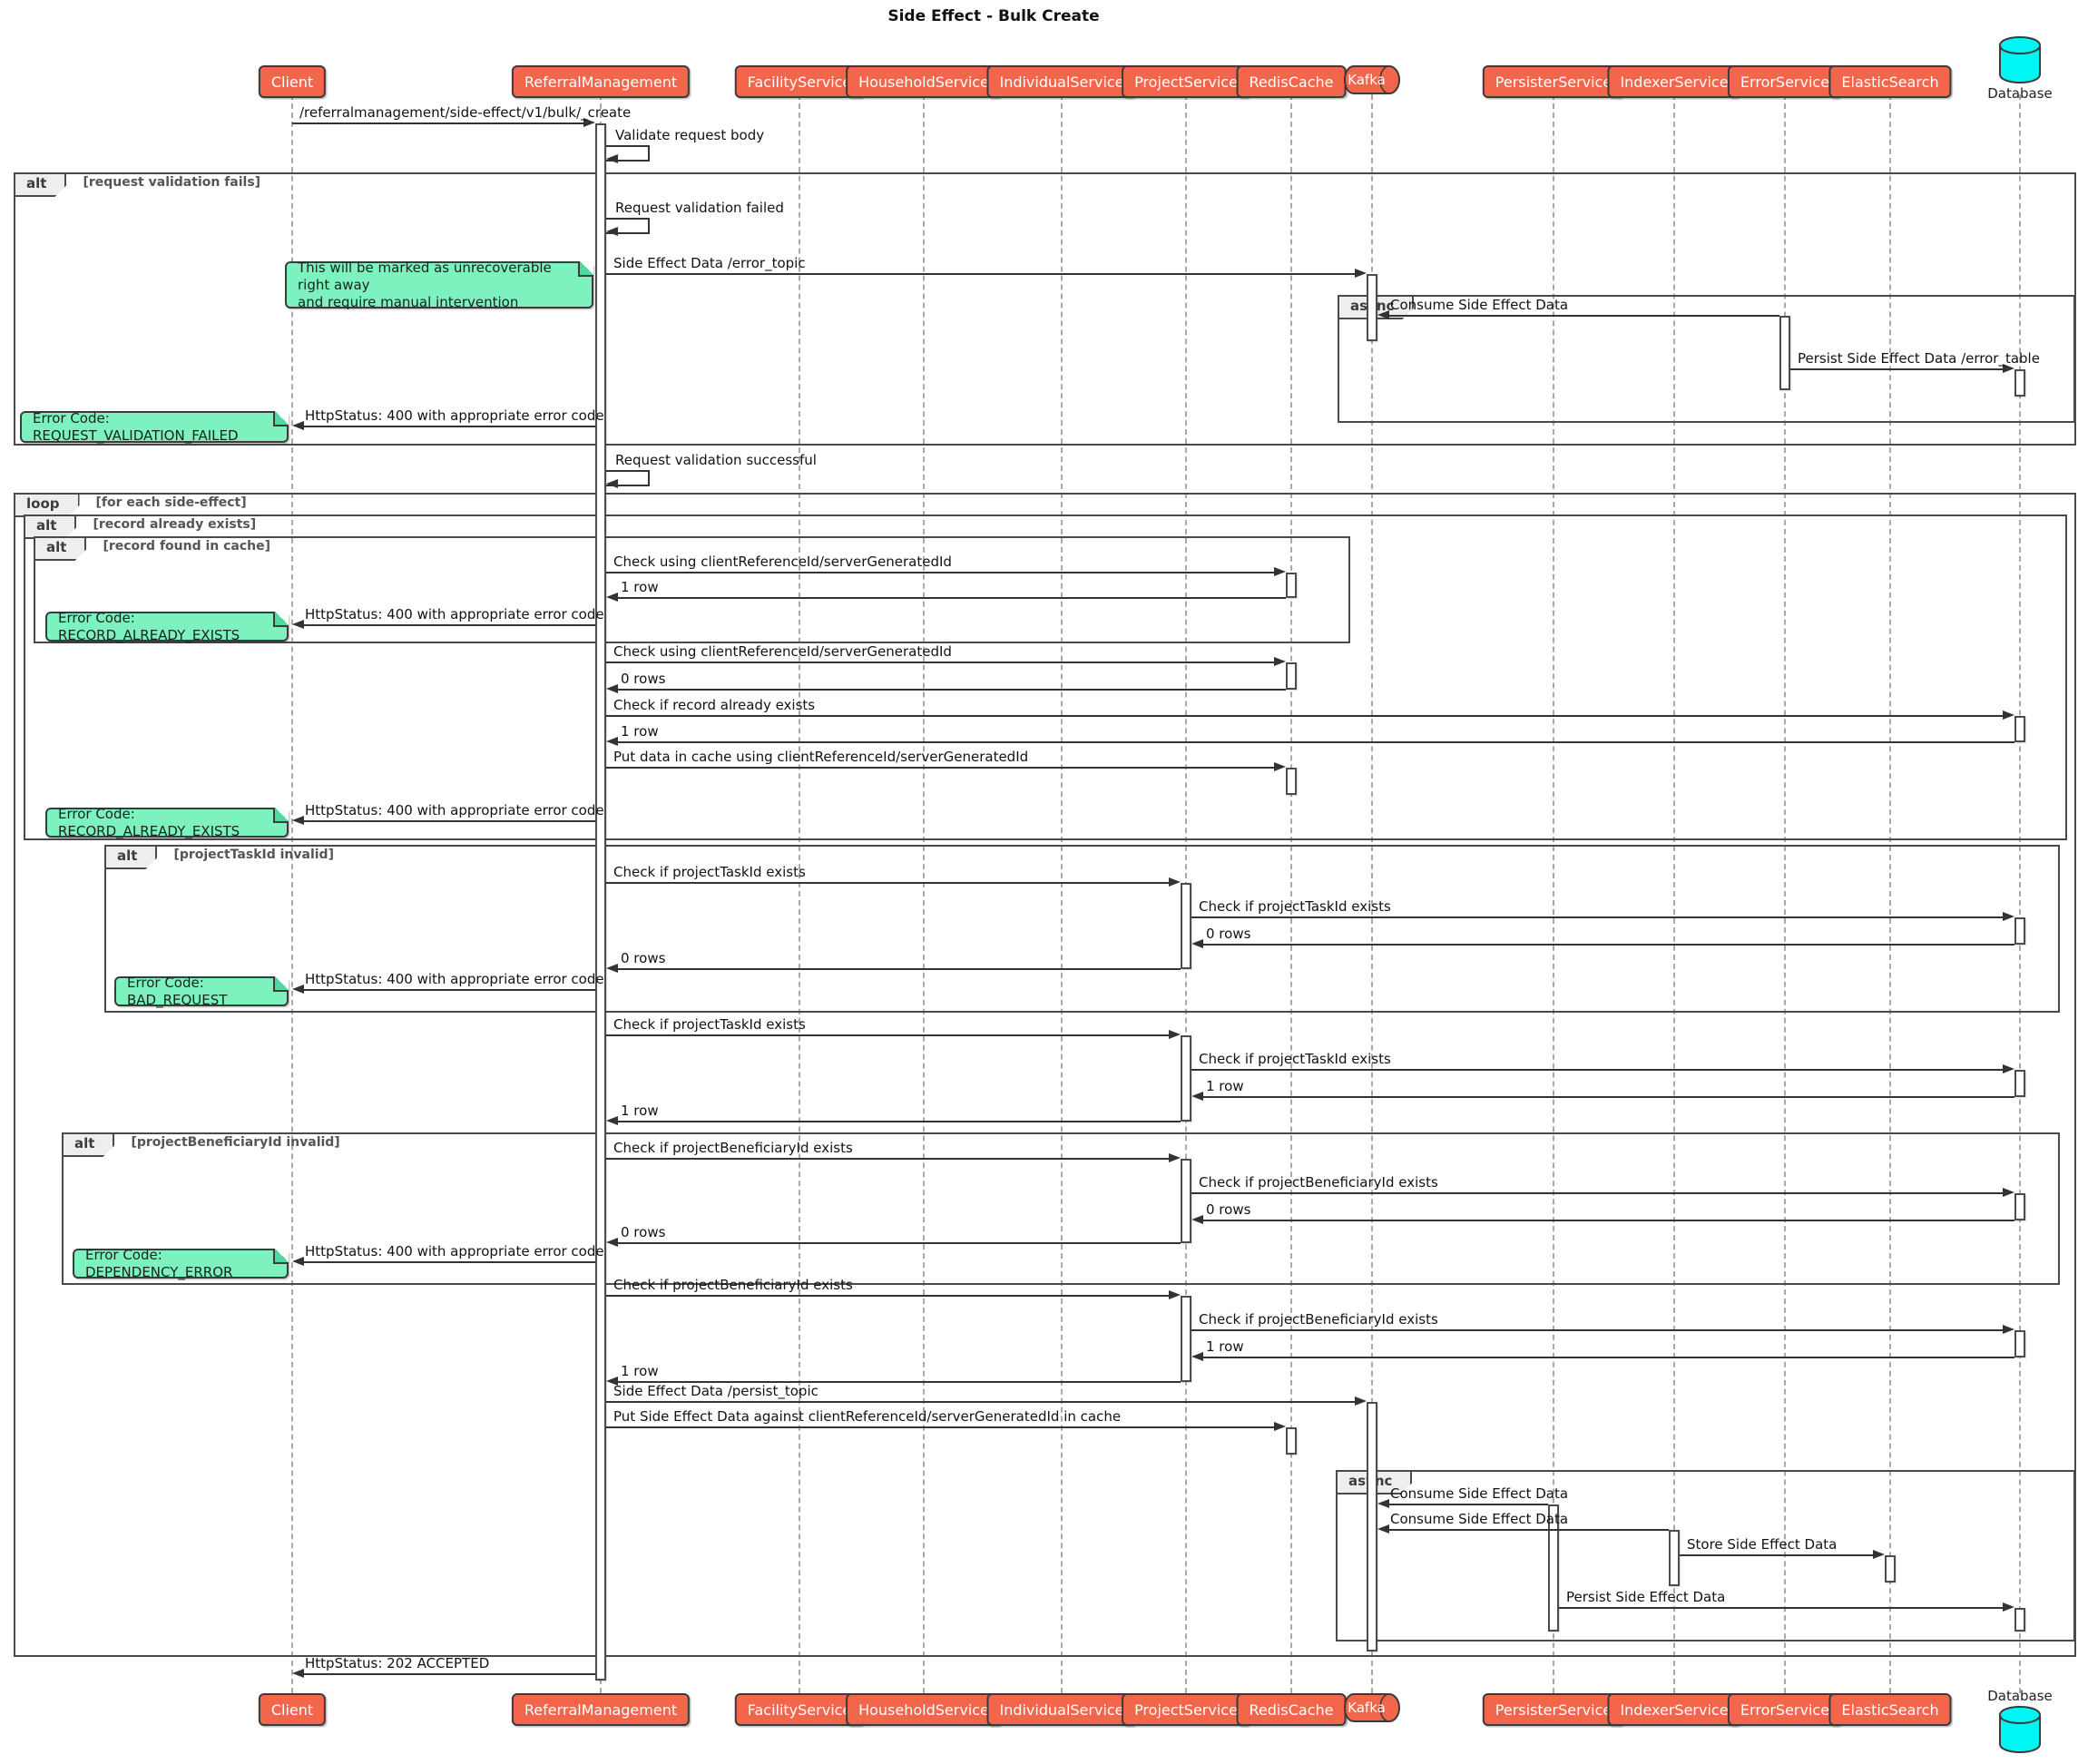 Image resolution: width=2078 pixels, height=1764 pixels. I want to click on diagram-title: Side Effect - Bulk Create, so click(994, 16).